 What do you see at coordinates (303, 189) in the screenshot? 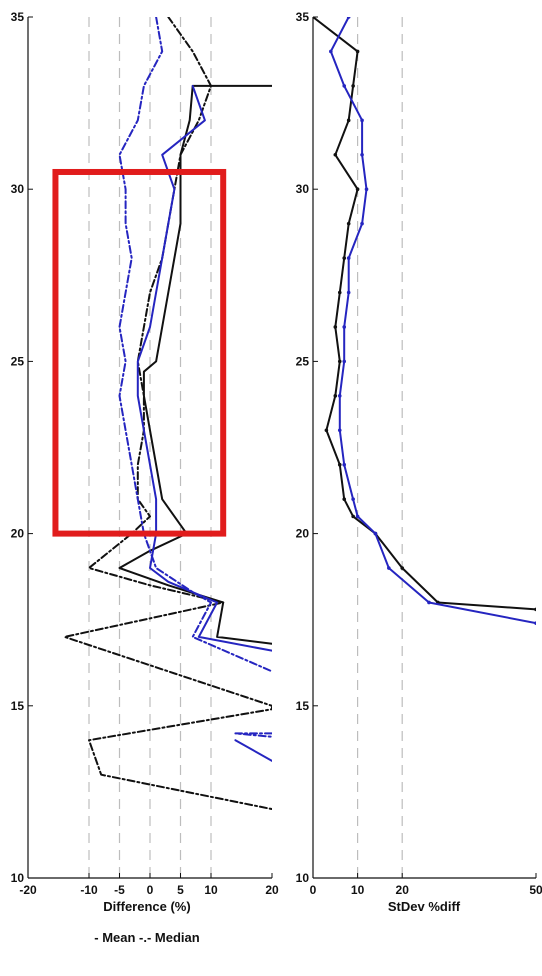
I see `stdev-y-tick-label: 30` at bounding box center [303, 189].